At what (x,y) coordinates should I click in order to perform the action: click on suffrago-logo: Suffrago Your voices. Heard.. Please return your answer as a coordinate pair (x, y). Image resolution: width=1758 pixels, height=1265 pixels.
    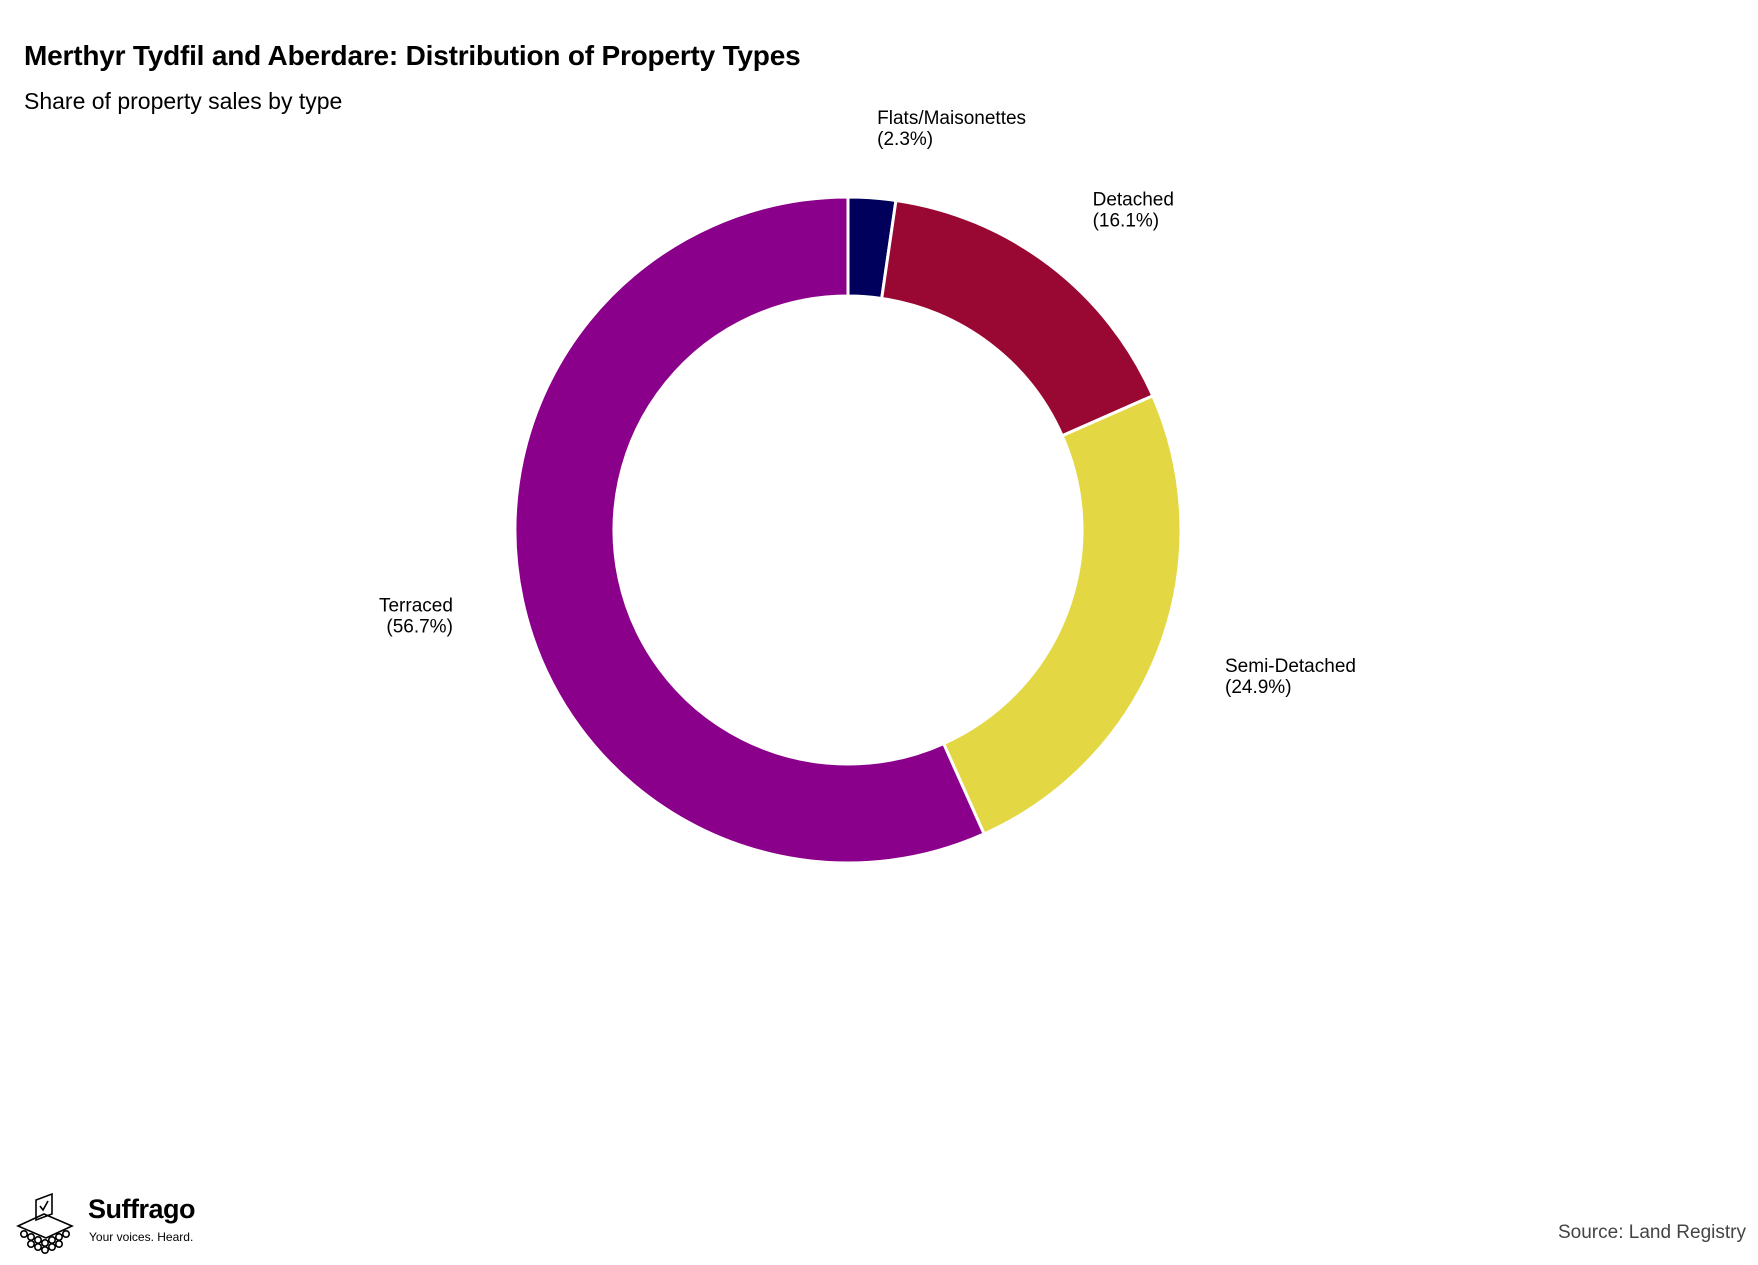
    Looking at the image, I should click on (114, 1222).